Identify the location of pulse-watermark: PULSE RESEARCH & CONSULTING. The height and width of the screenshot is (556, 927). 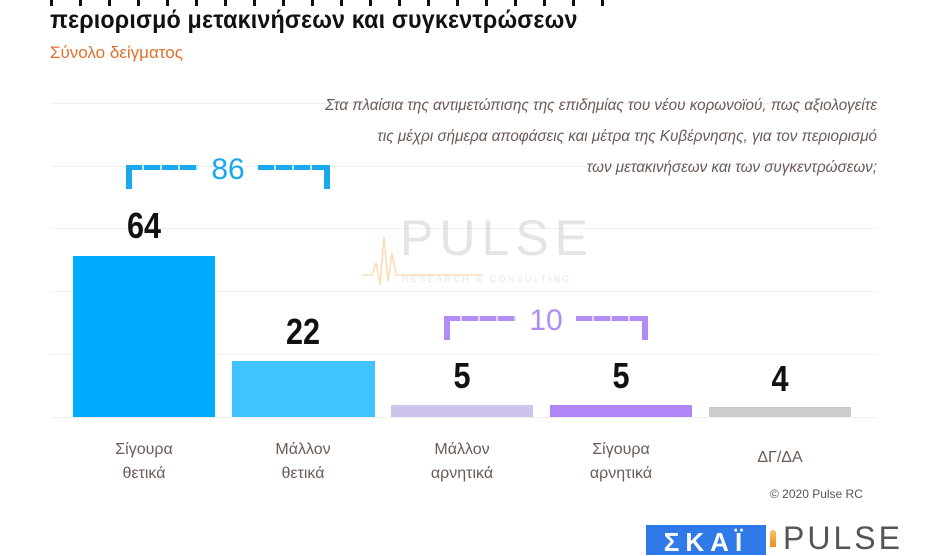
(475, 251).